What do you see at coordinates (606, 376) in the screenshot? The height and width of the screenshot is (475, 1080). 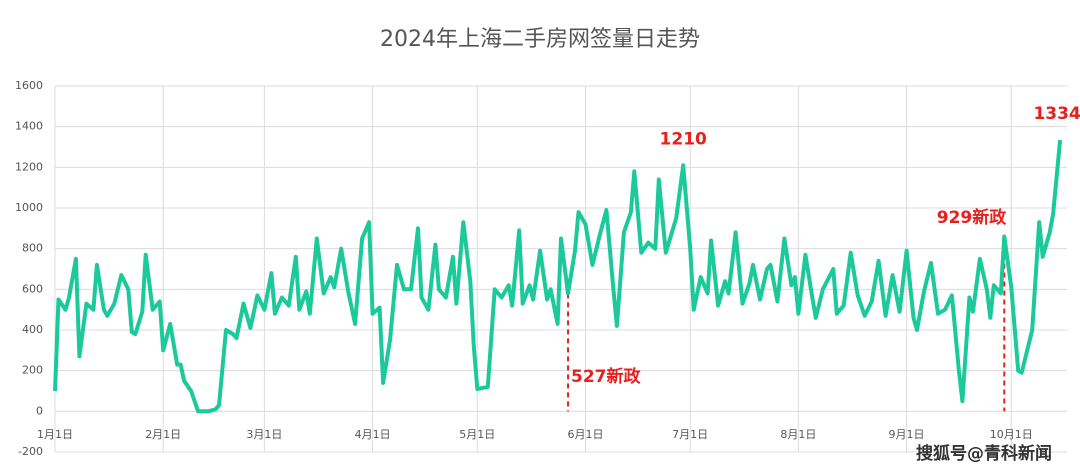 I see `annotation: 527新政` at bounding box center [606, 376].